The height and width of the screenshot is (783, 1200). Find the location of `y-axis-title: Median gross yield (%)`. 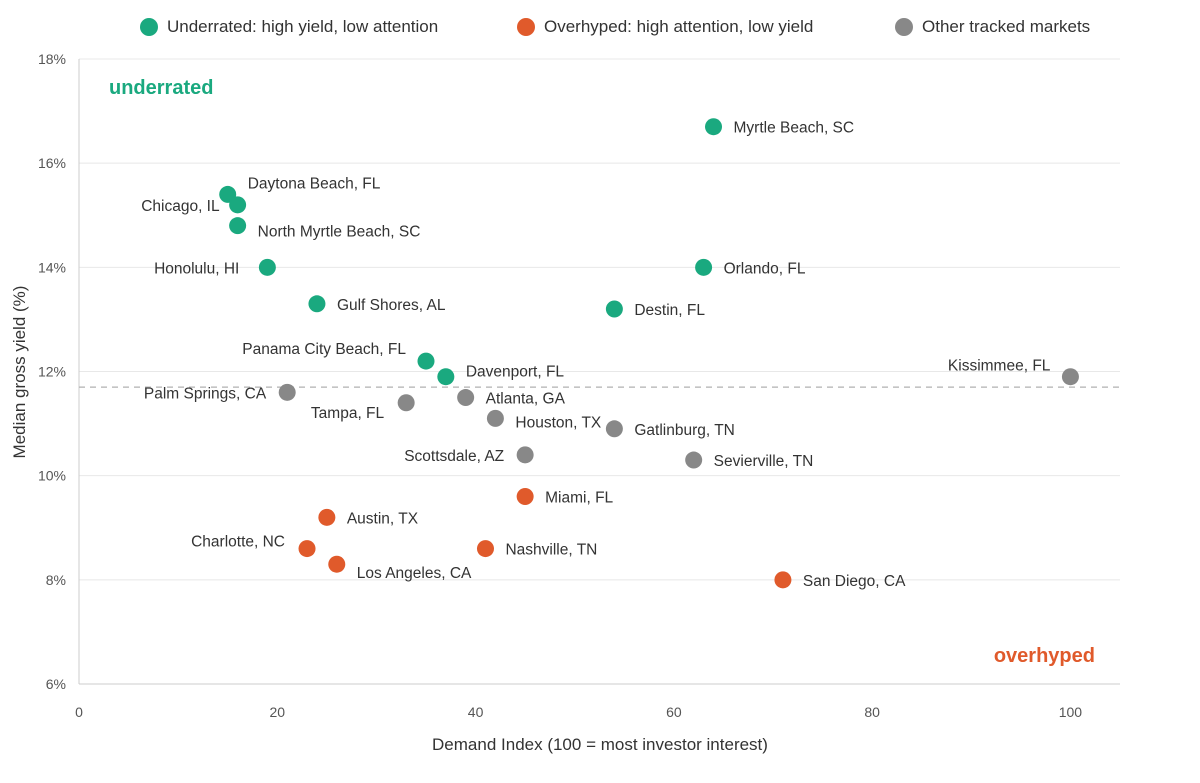

y-axis-title: Median gross yield (%) is located at coordinates (19, 372).